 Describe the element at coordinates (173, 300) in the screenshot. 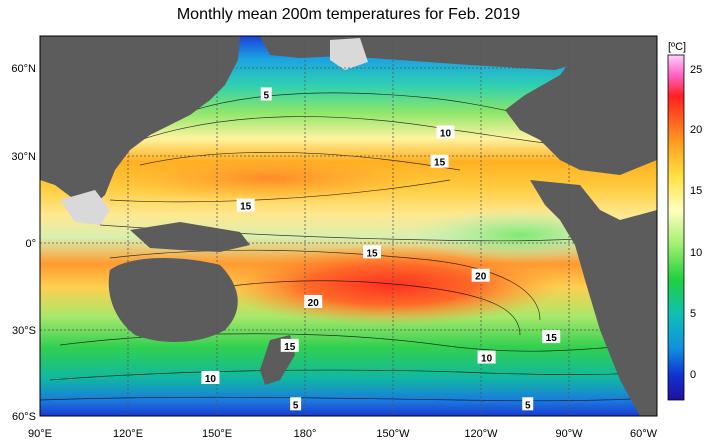

I see `australia-land` at that location.